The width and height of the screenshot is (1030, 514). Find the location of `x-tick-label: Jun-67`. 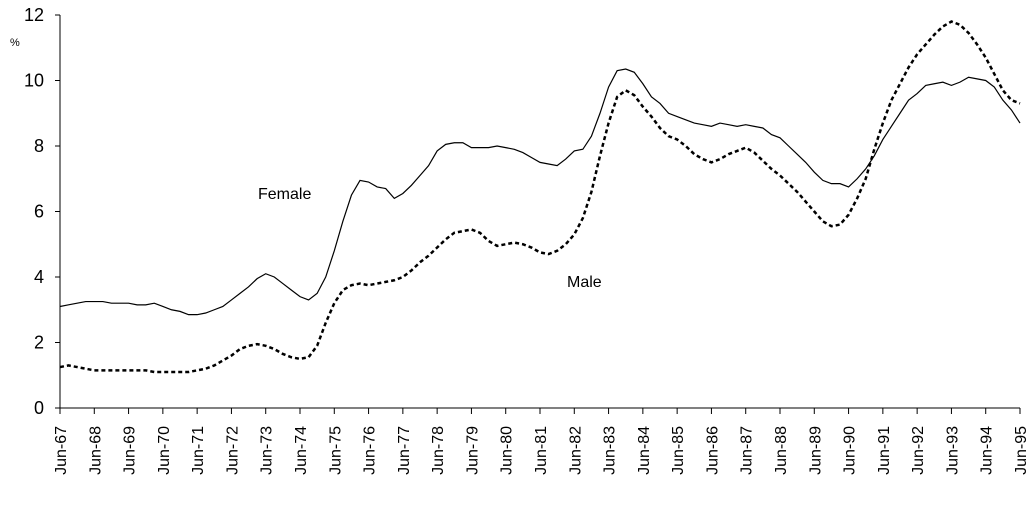

x-tick-label: Jun-67 is located at coordinates (61, 450).